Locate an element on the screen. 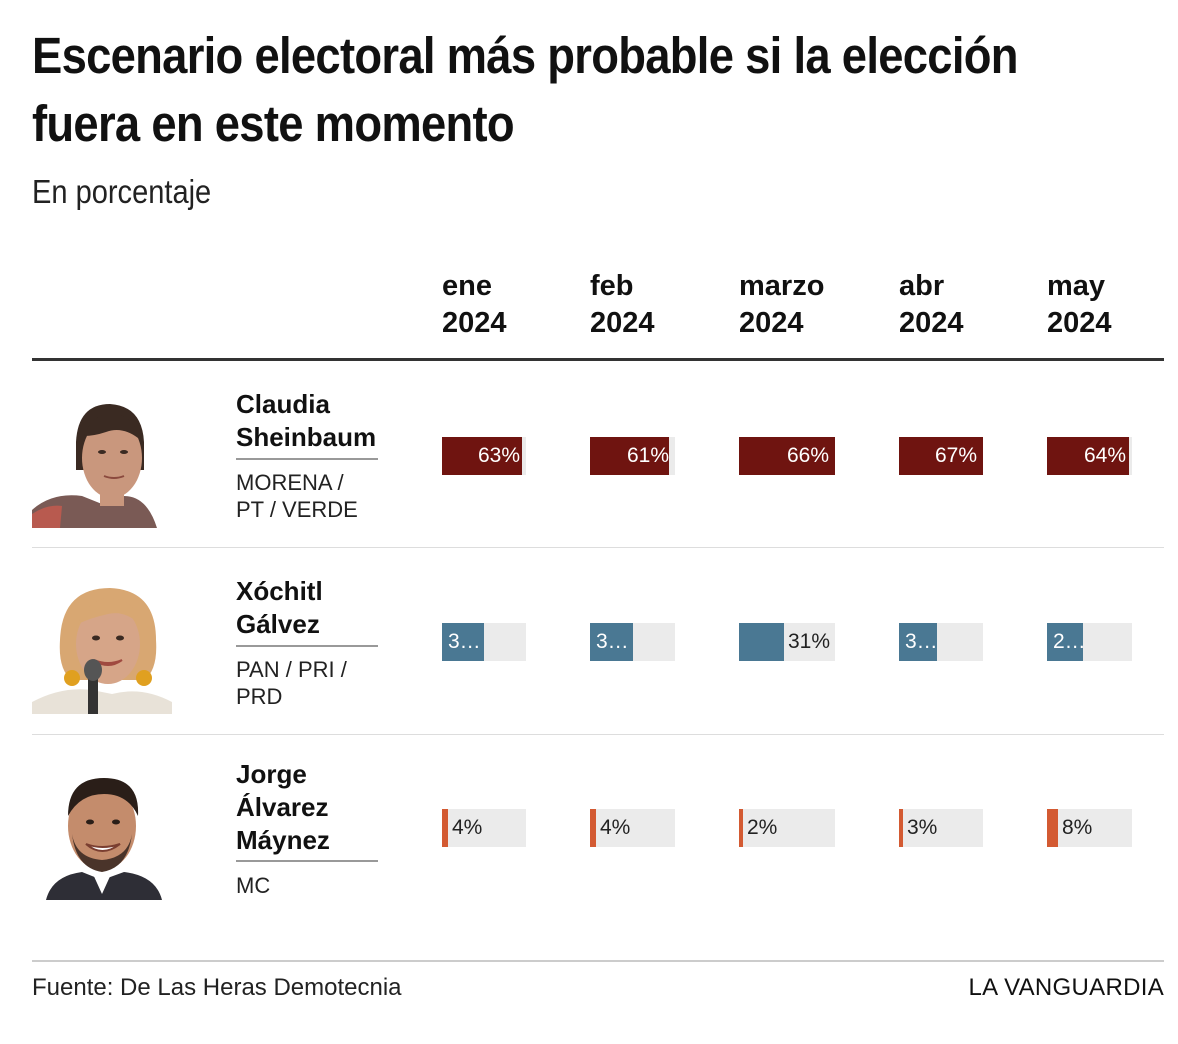 Image resolution: width=1178 pixels, height=1044 pixels. bar-cell: 2% is located at coordinates (787, 828).